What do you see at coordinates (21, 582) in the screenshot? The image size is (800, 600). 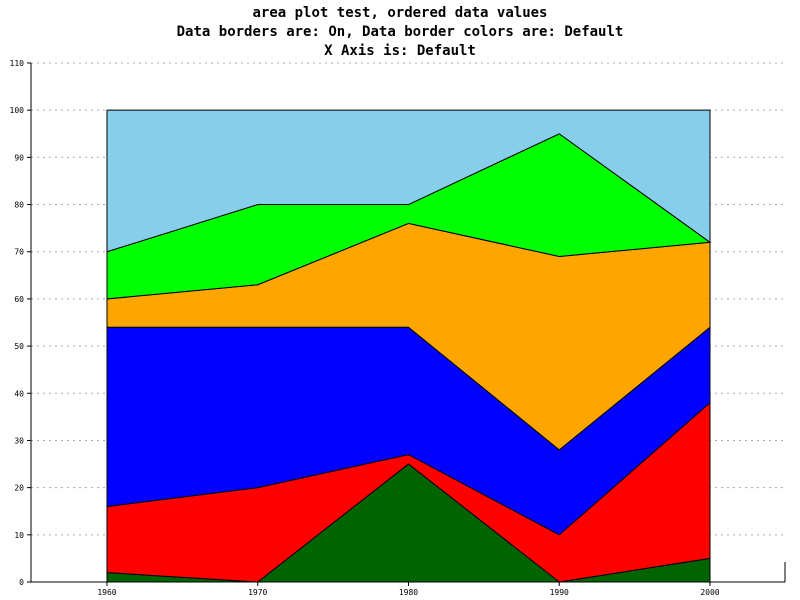 I see `y-tick-label: 0` at bounding box center [21, 582].